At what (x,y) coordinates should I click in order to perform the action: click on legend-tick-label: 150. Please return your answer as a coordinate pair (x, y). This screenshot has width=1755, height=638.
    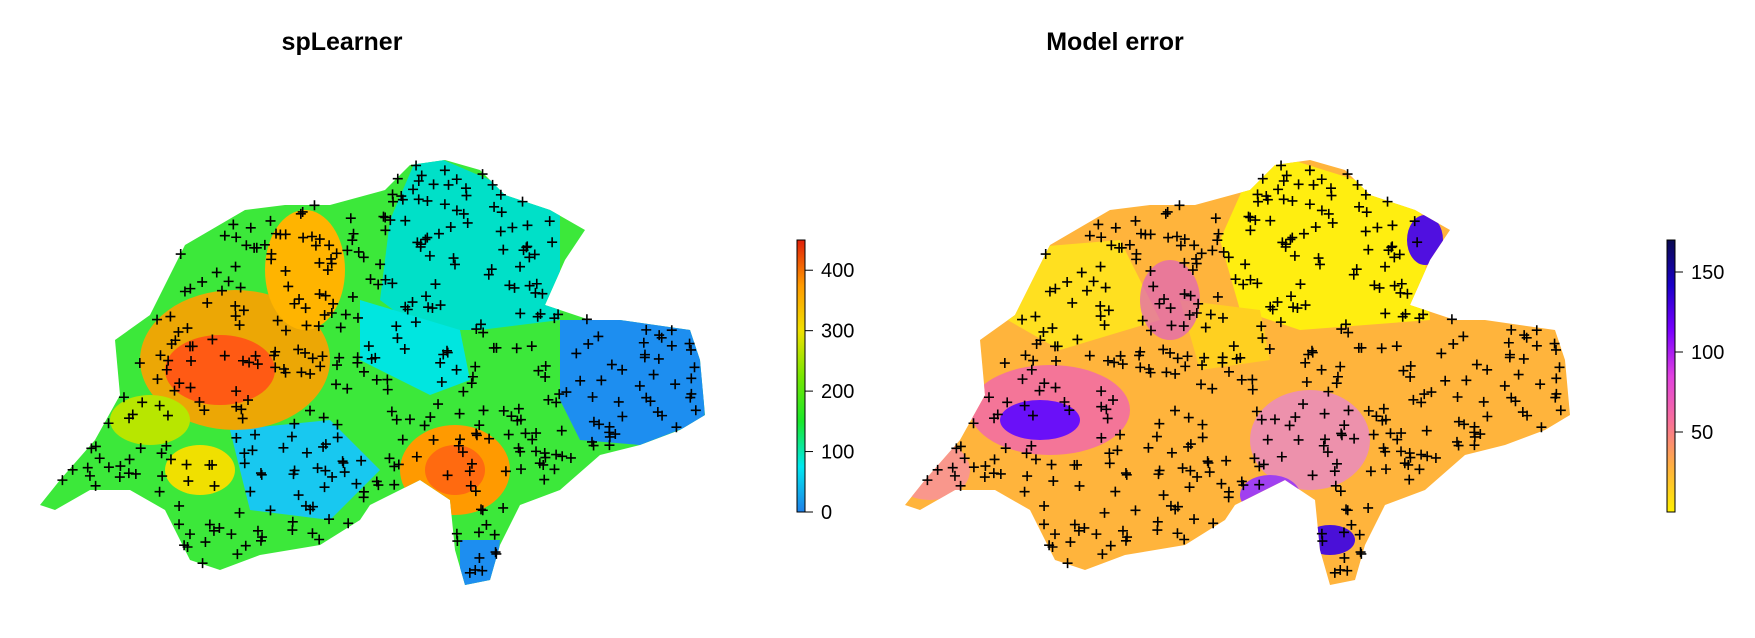
    Looking at the image, I should click on (1707, 273).